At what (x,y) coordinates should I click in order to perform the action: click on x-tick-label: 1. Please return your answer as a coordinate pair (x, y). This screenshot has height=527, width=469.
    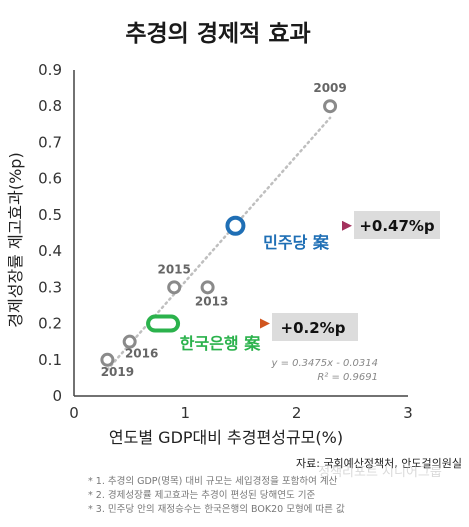
    Looking at the image, I should click on (186, 413).